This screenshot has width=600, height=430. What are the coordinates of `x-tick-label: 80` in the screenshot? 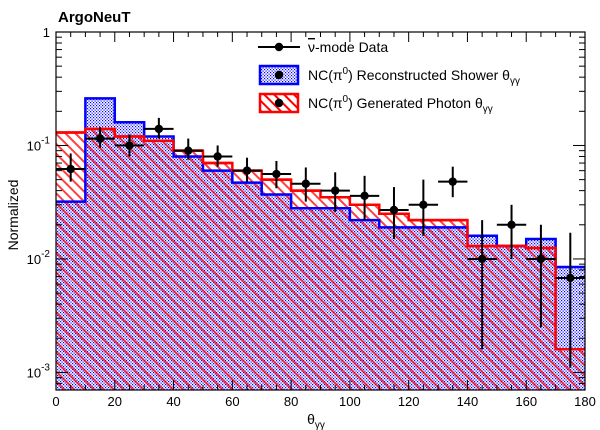 It's located at (291, 401).